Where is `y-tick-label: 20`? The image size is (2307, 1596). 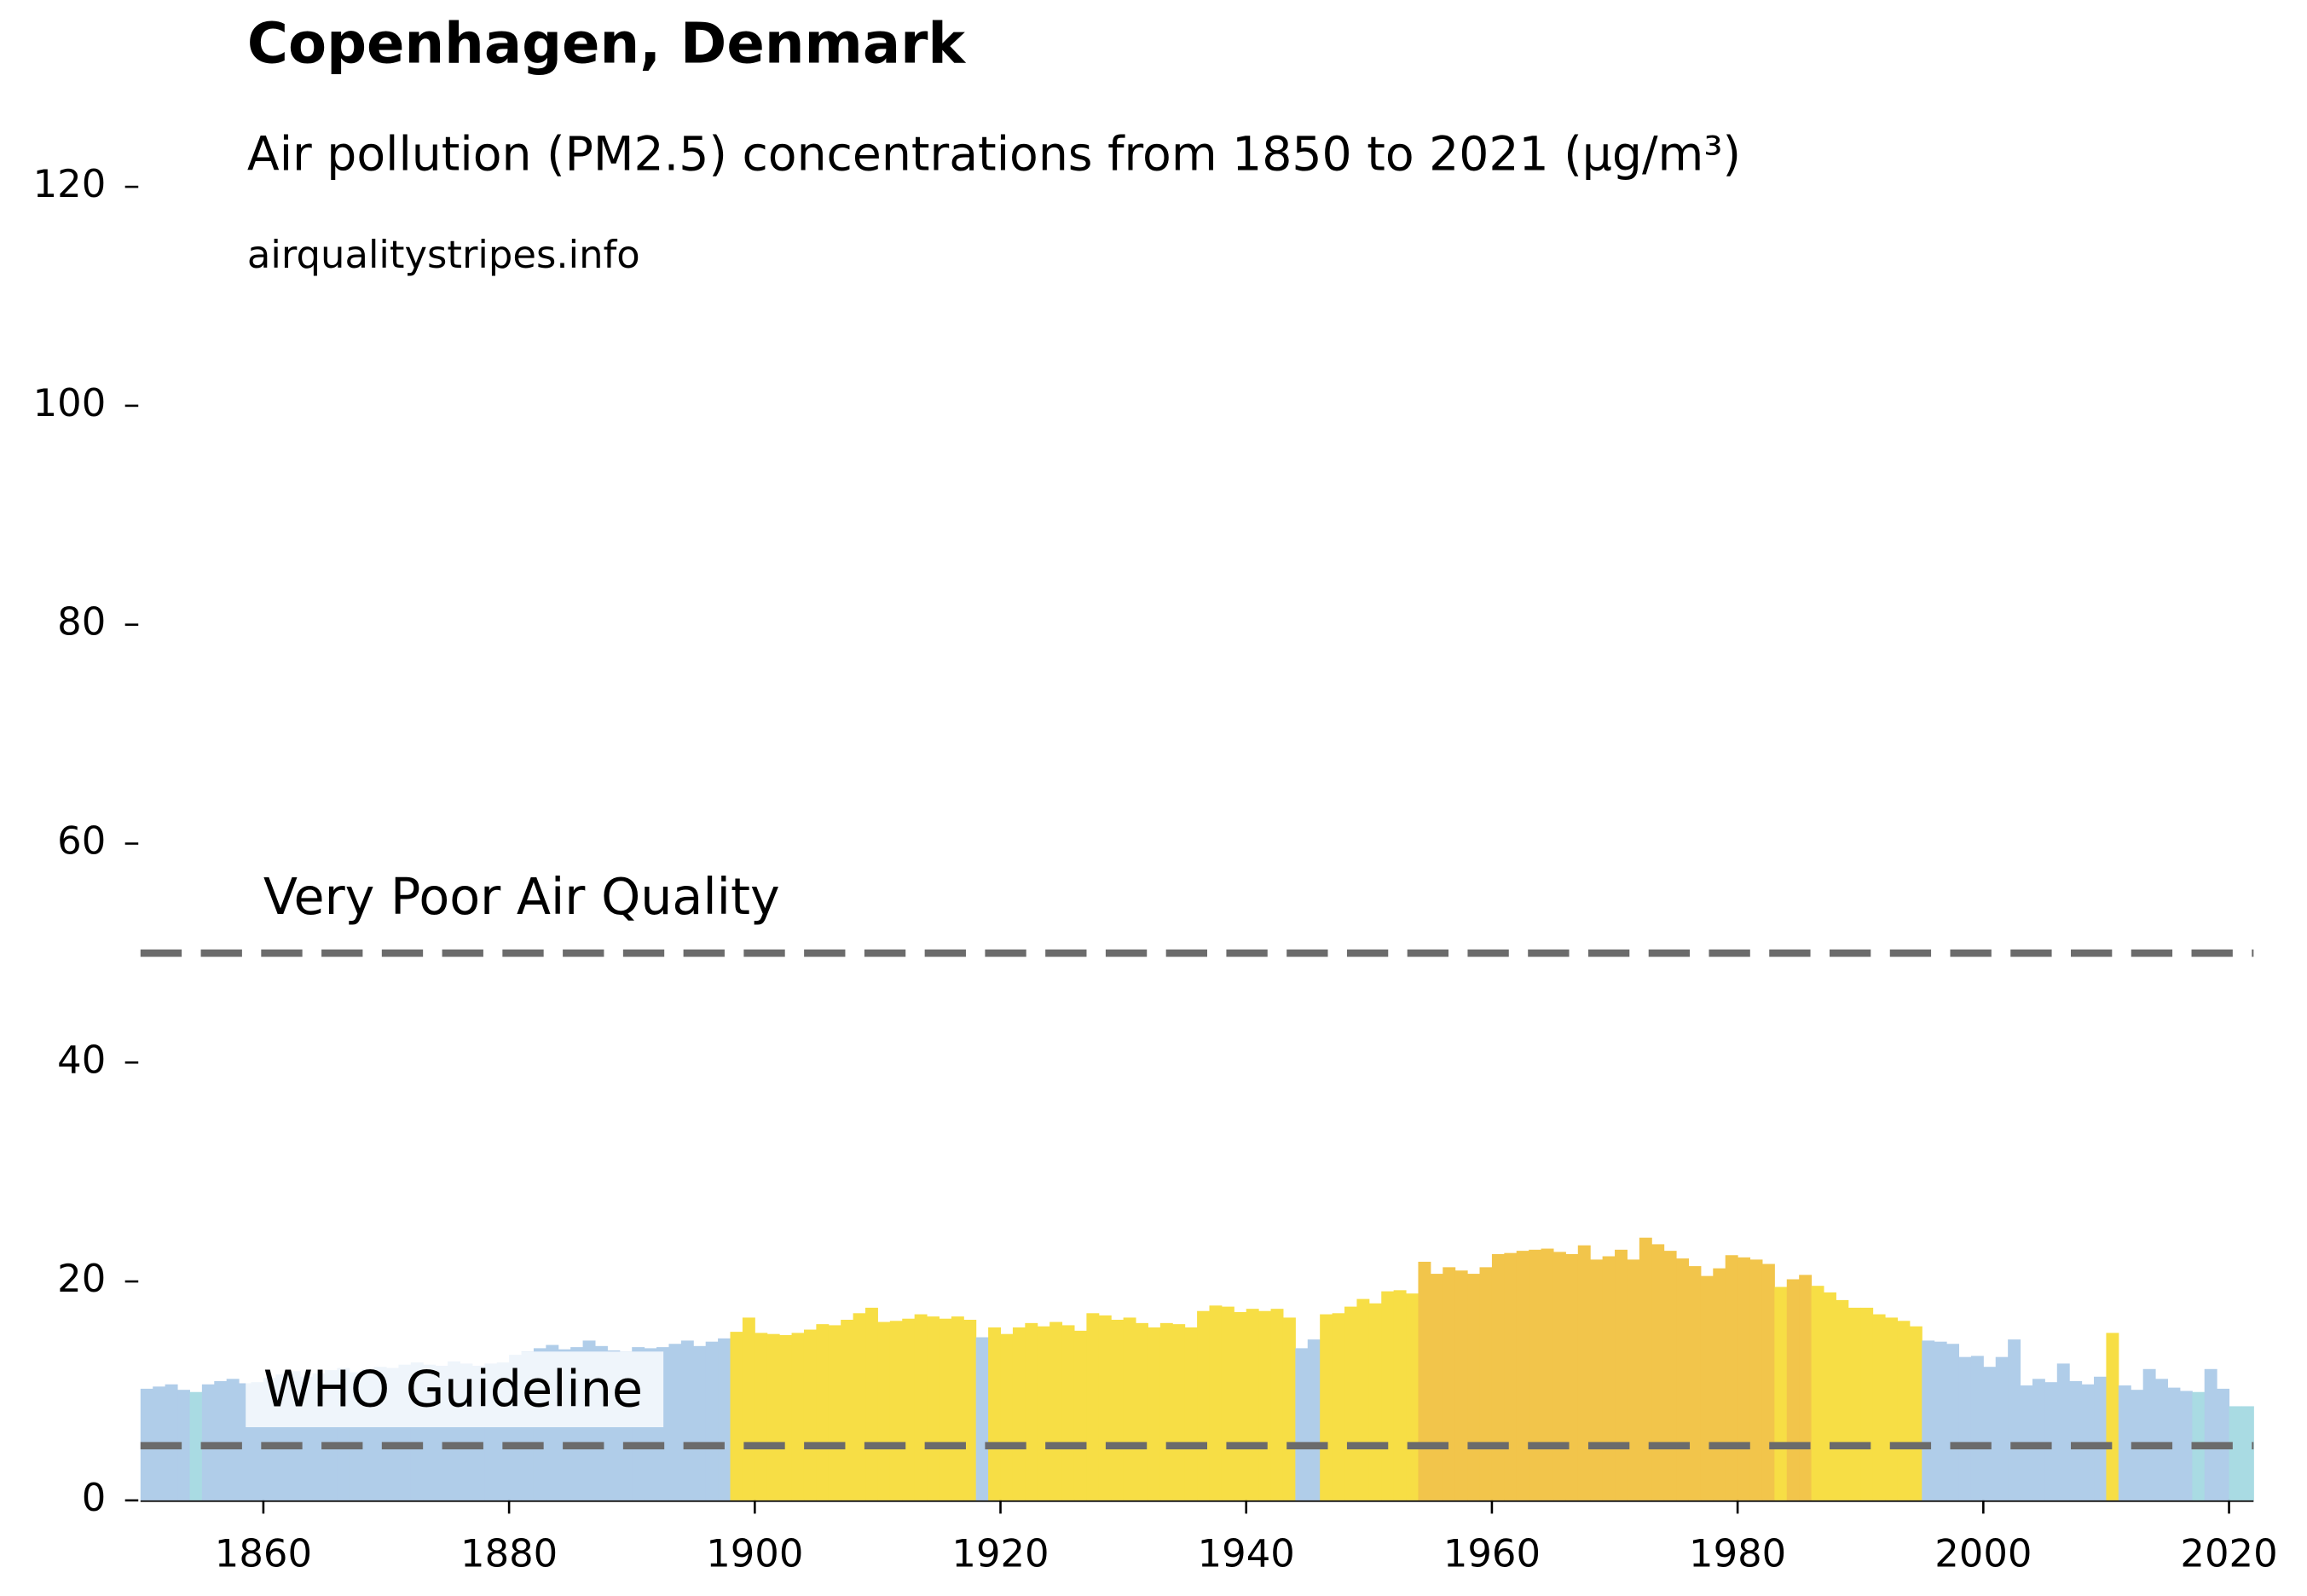 y-tick-label: 20 is located at coordinates (82, 1278).